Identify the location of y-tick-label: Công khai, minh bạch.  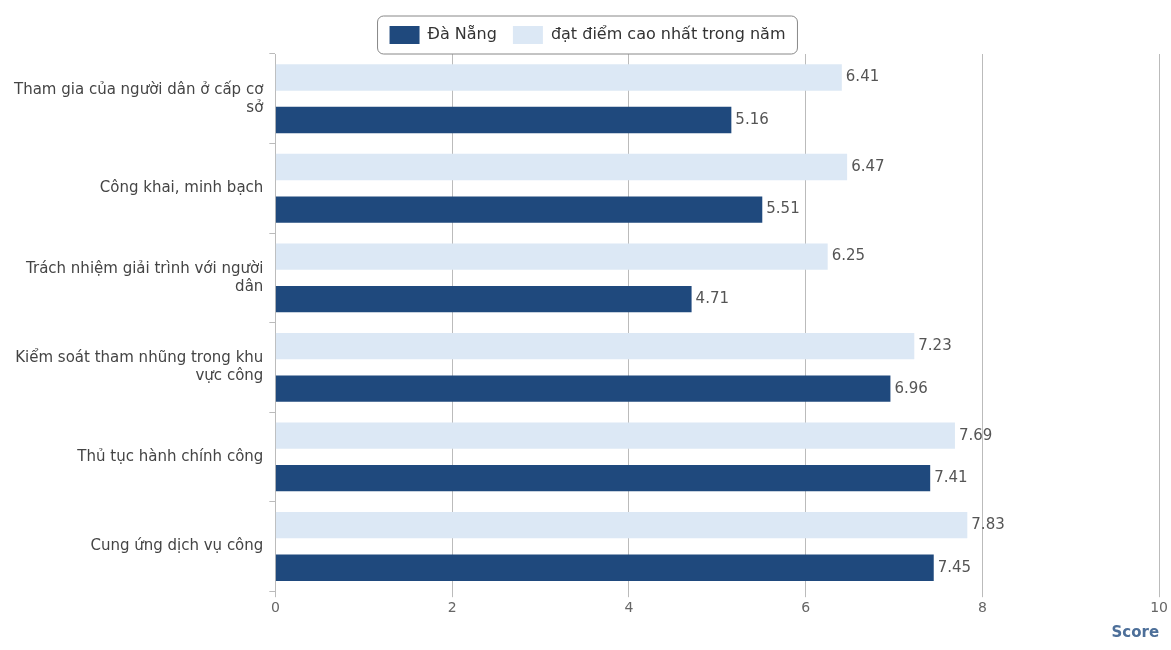
(181, 187).